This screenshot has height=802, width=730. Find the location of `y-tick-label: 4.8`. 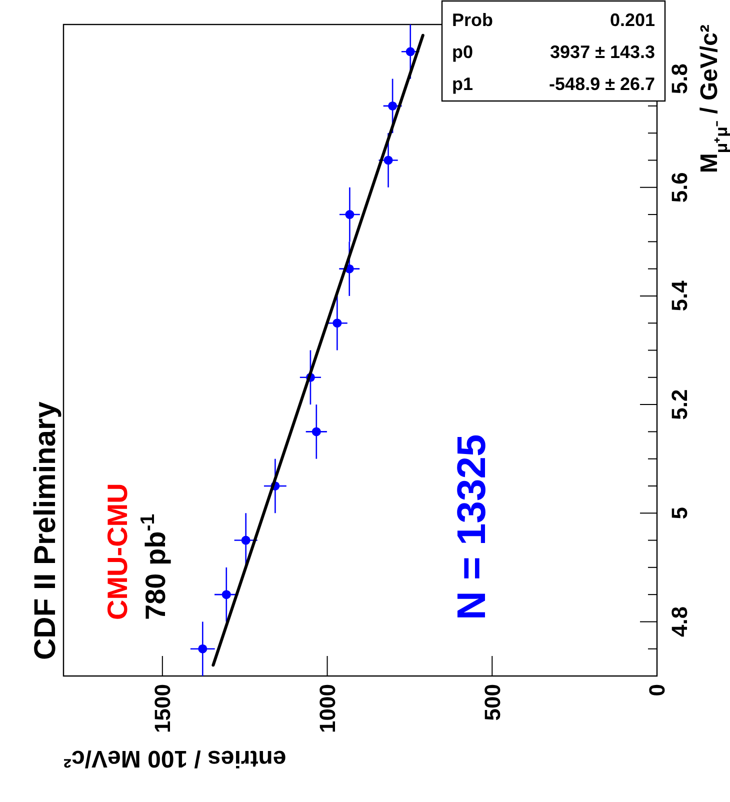

y-tick-label: 4.8 is located at coordinates (679, 622).